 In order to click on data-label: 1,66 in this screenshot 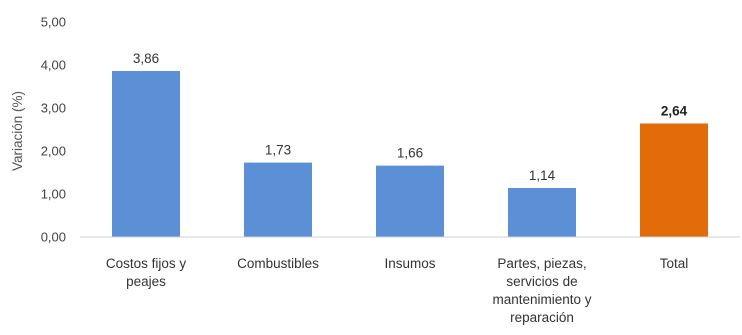, I will do `click(410, 153)`.